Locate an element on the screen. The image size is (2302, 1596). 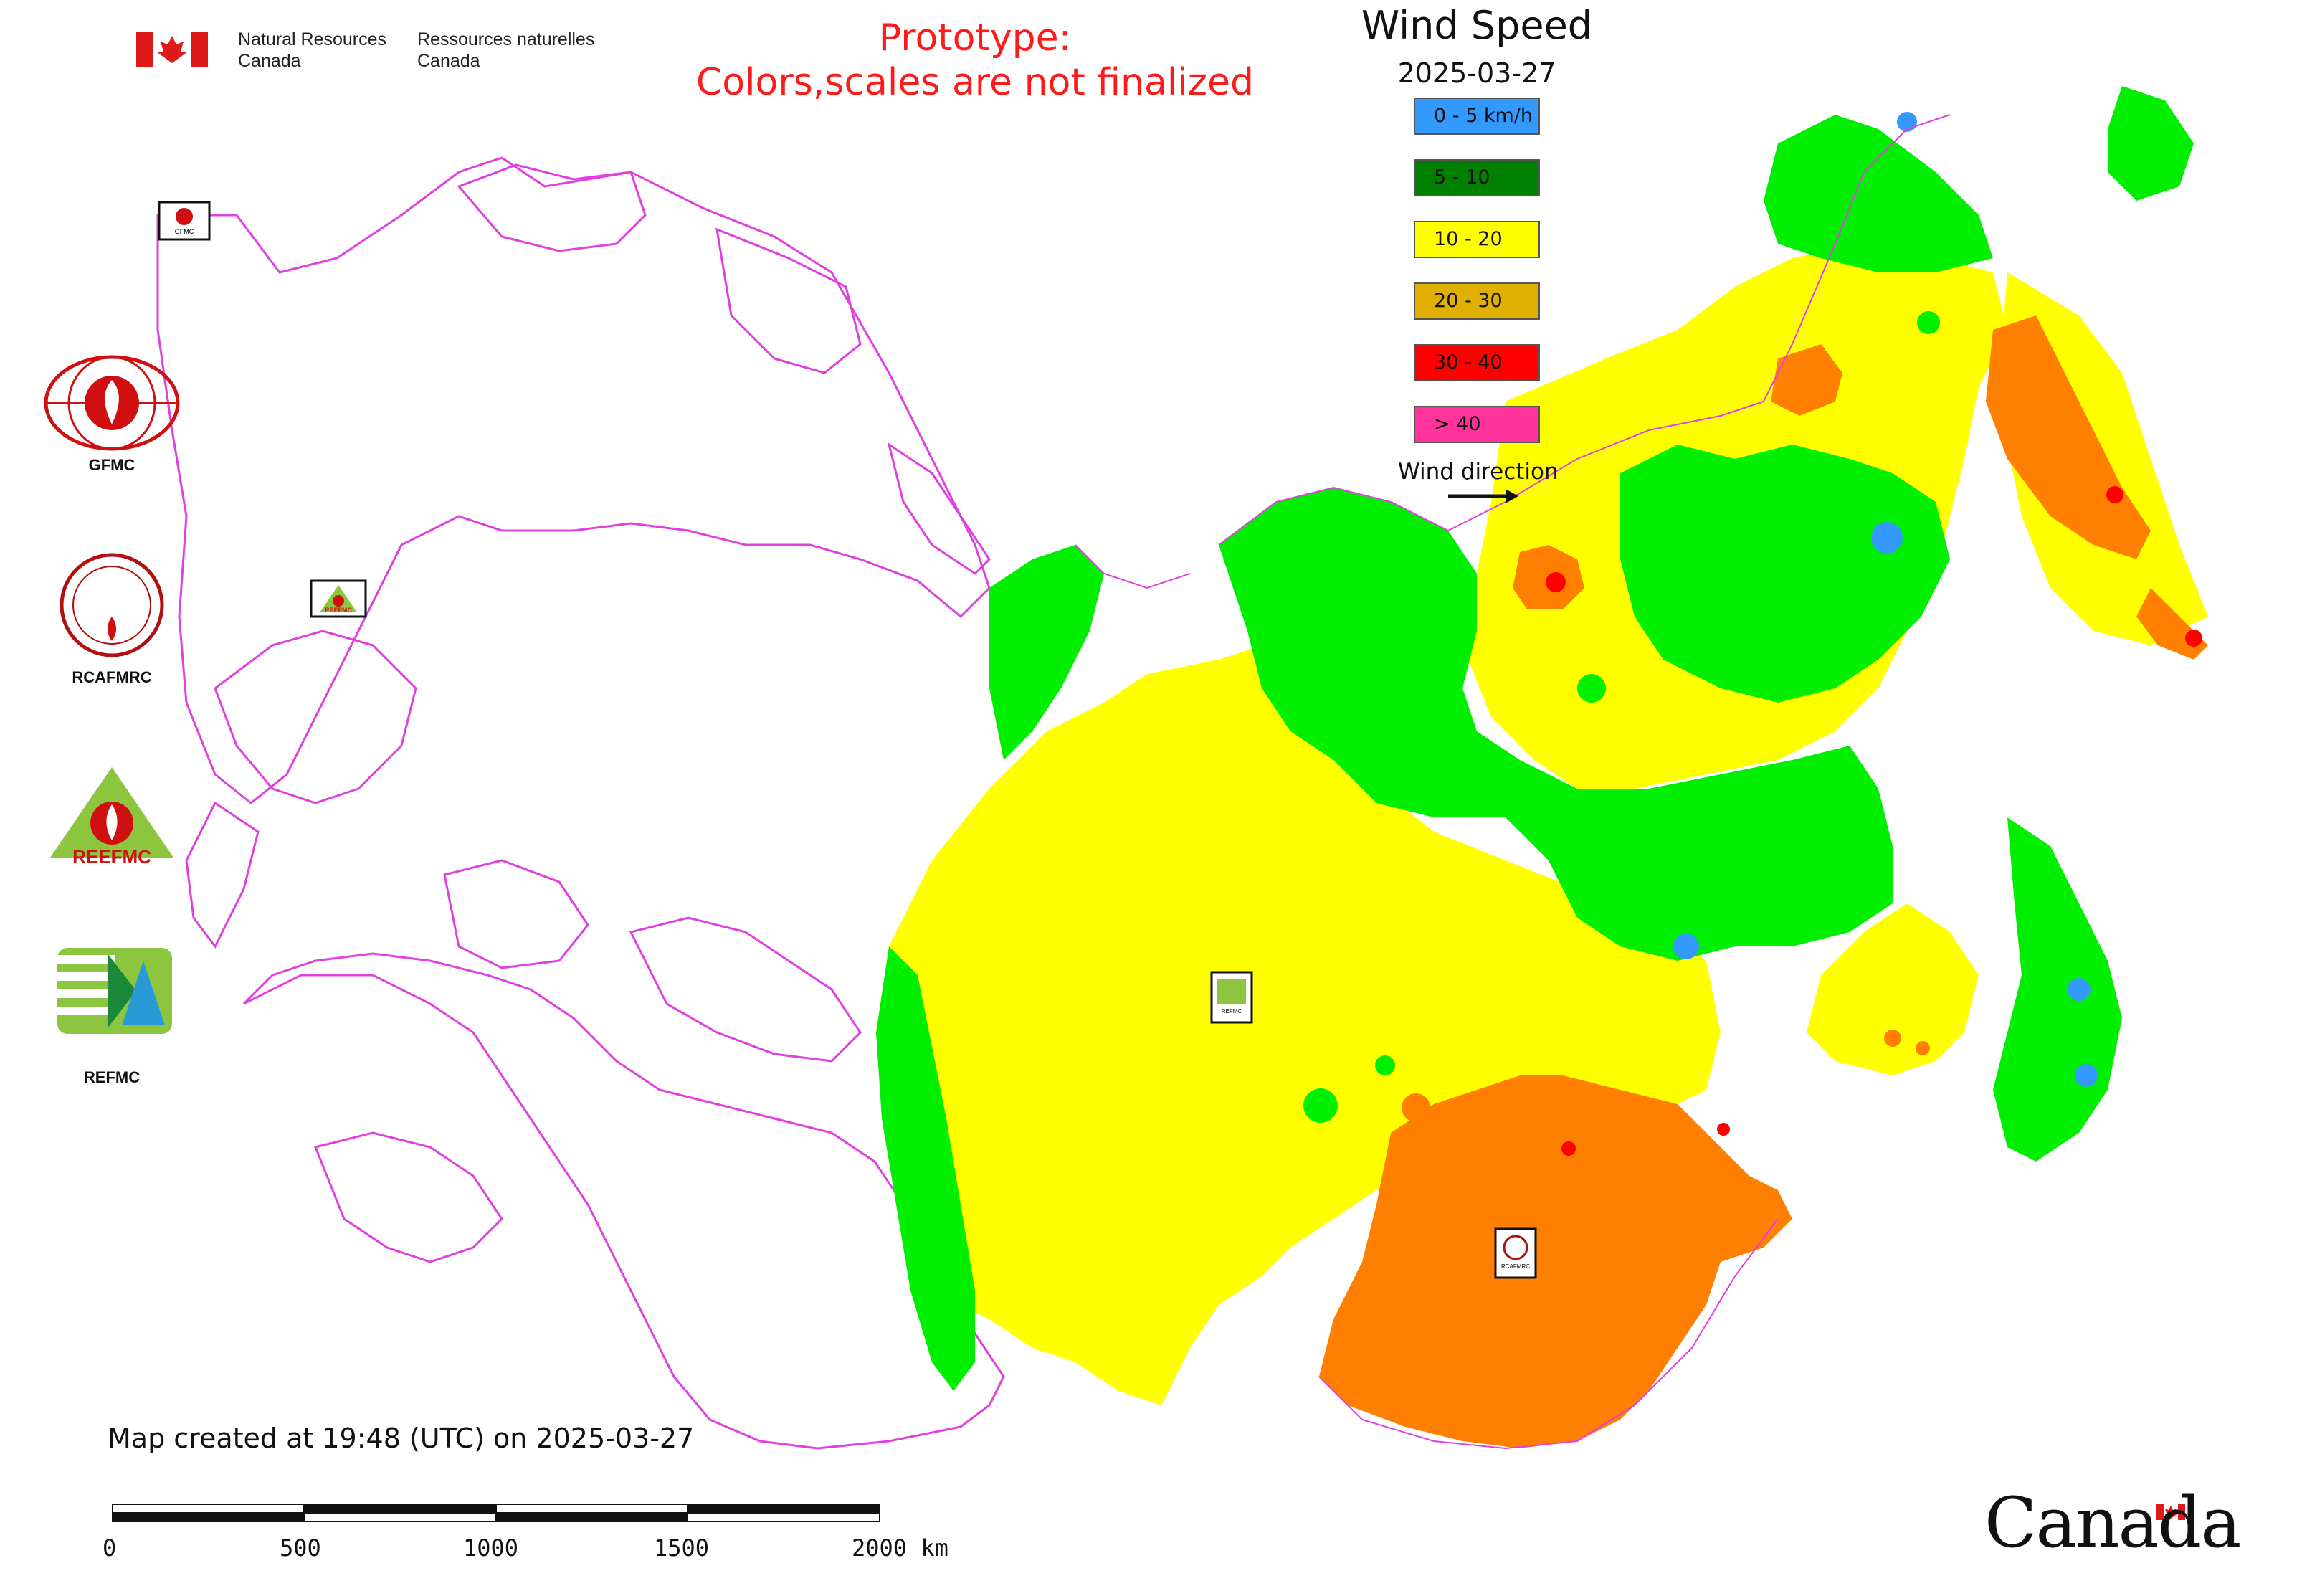
reefmc-logo-icon is located at coordinates (112, 812).